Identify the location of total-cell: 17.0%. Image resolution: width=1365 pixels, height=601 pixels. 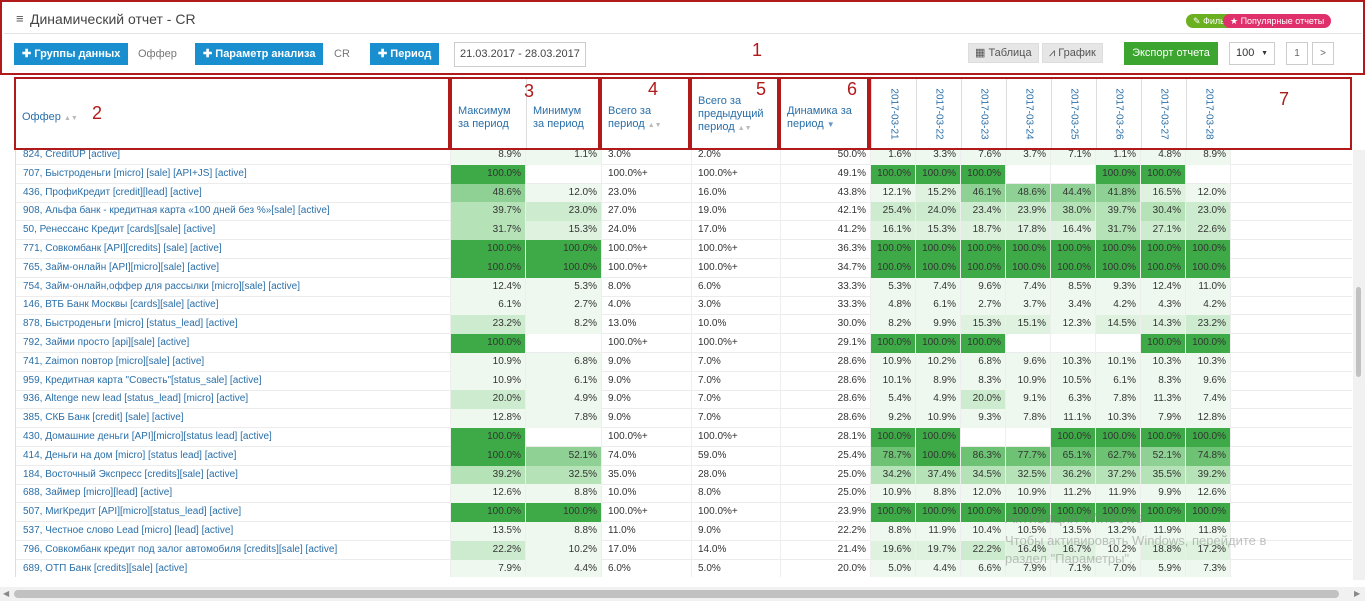
(647, 550).